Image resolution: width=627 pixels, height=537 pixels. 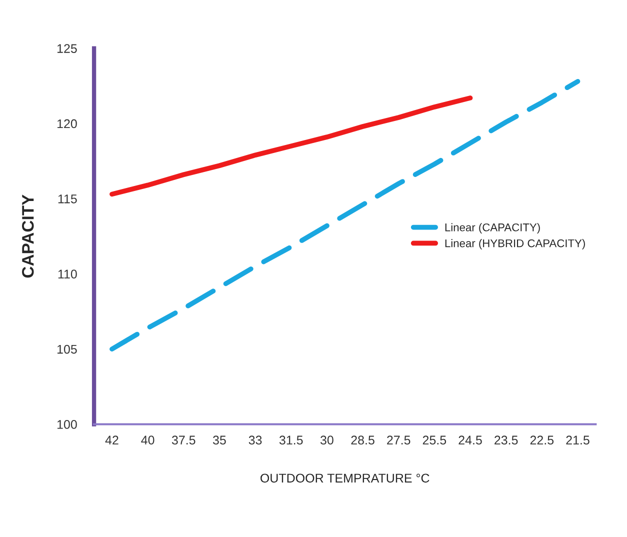 What do you see at coordinates (67, 274) in the screenshot?
I see `y-tick-label: 110` at bounding box center [67, 274].